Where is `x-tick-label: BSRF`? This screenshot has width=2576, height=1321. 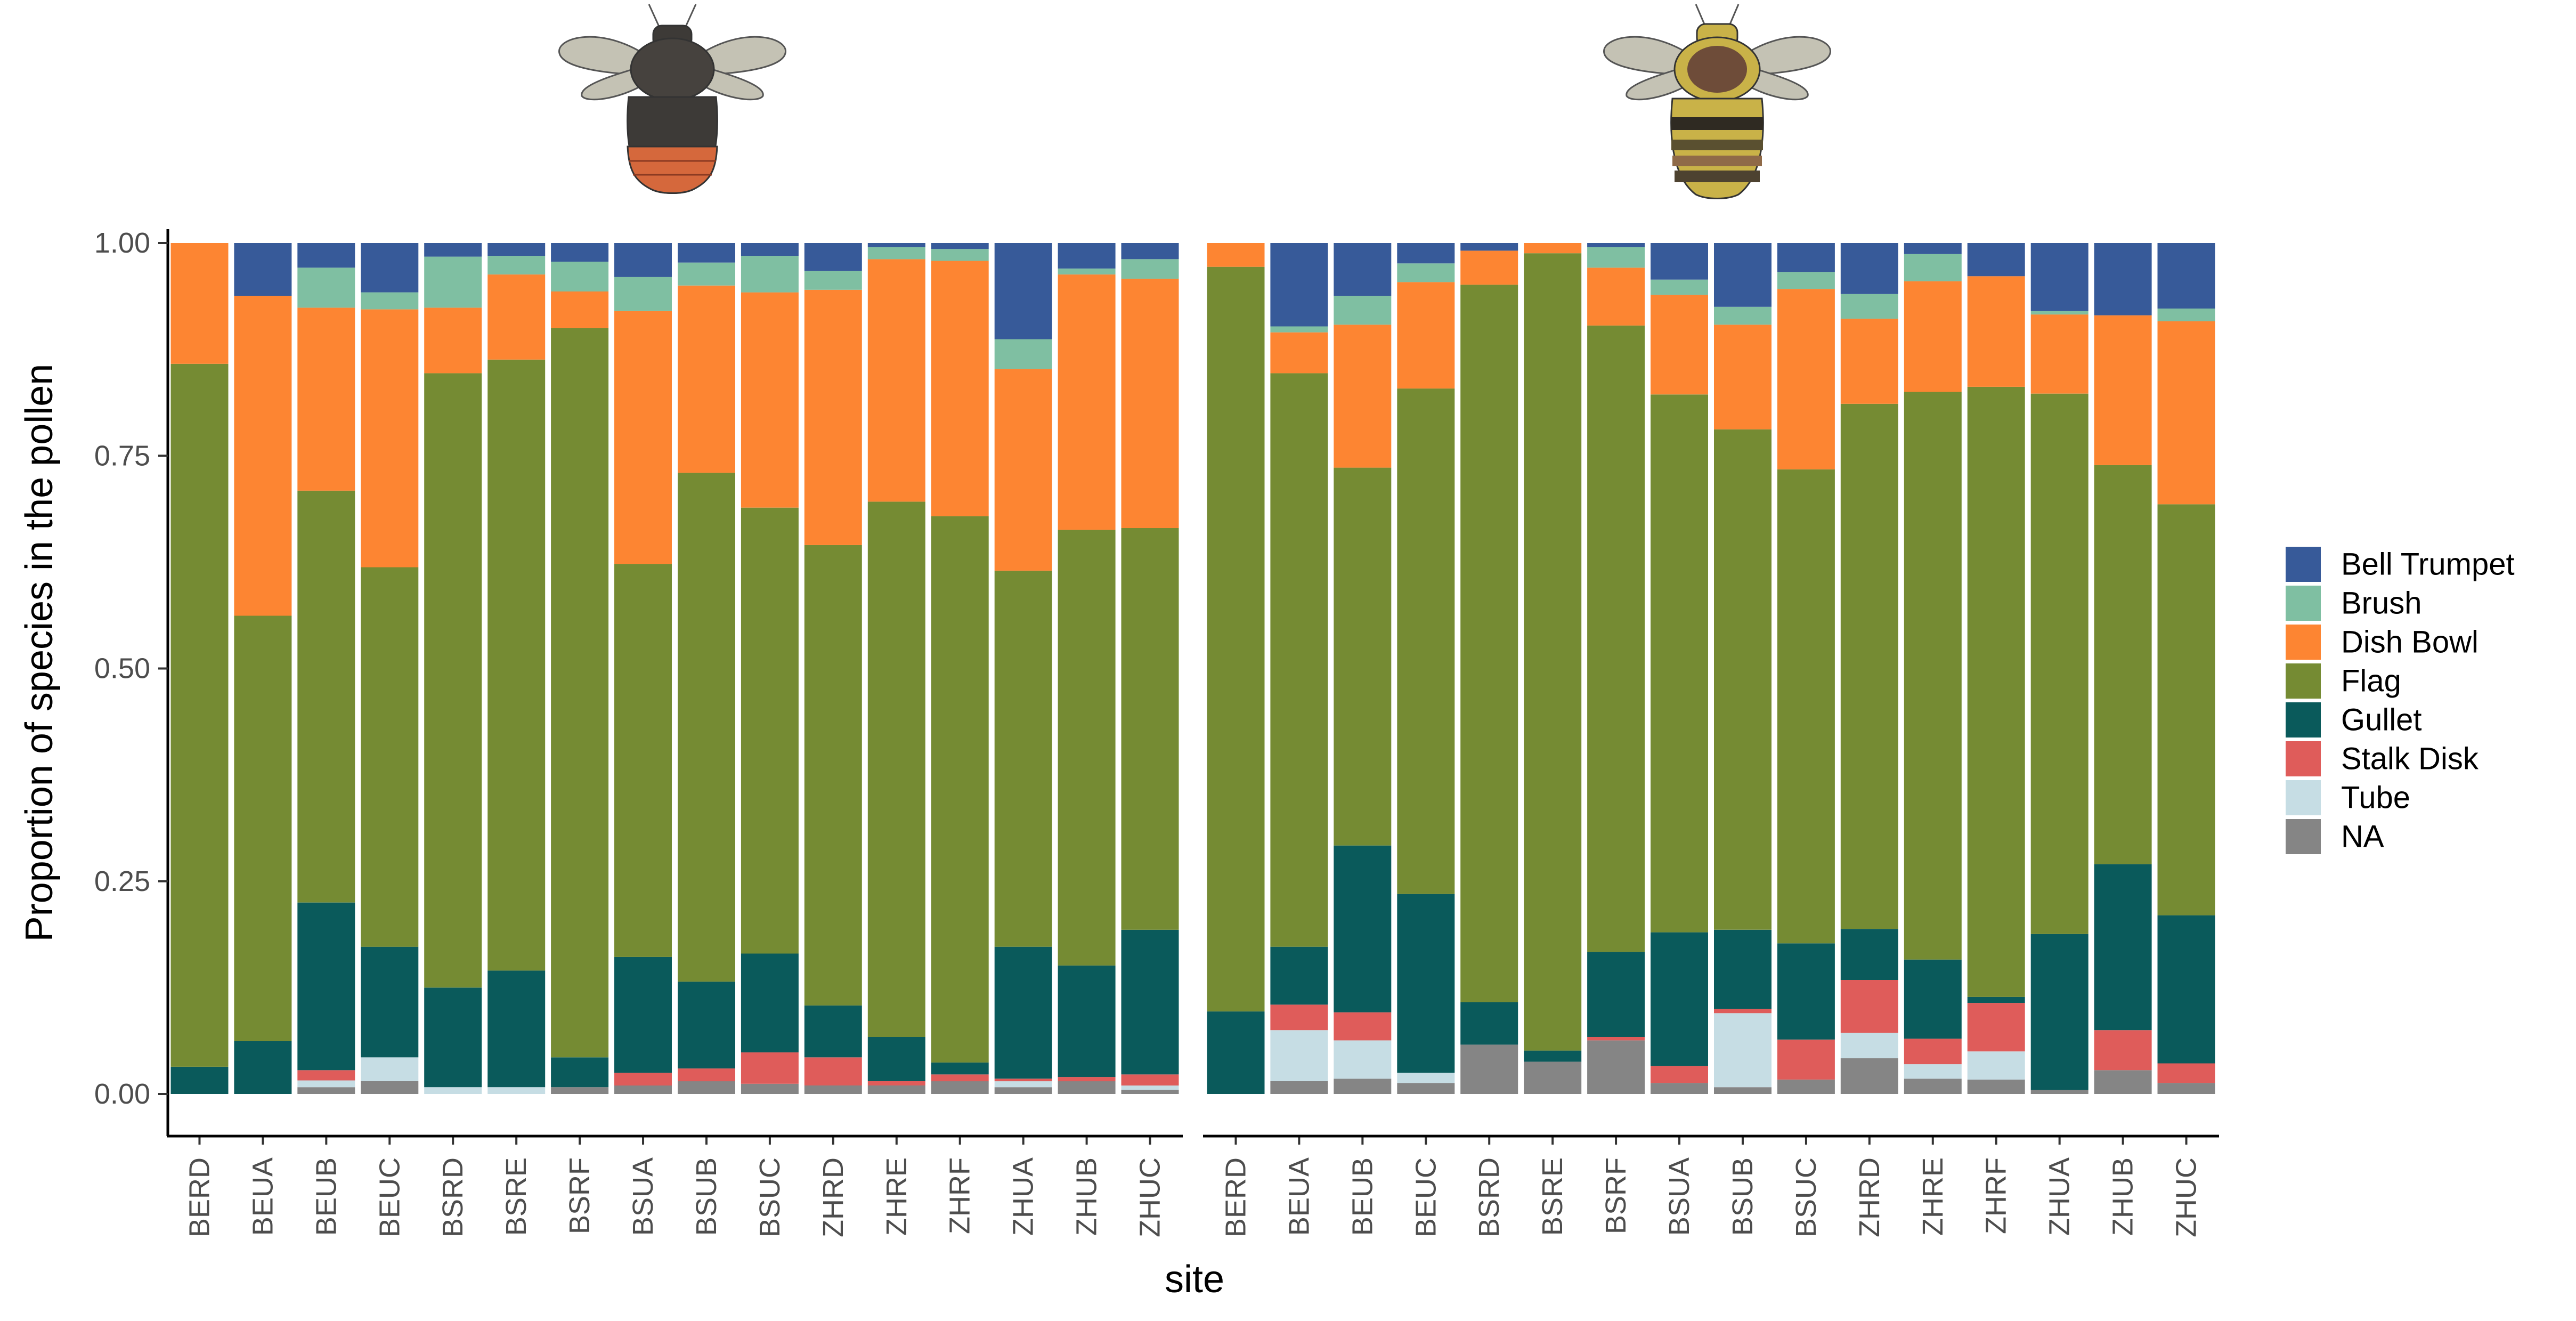 x-tick-label: BSRF is located at coordinates (580, 1195).